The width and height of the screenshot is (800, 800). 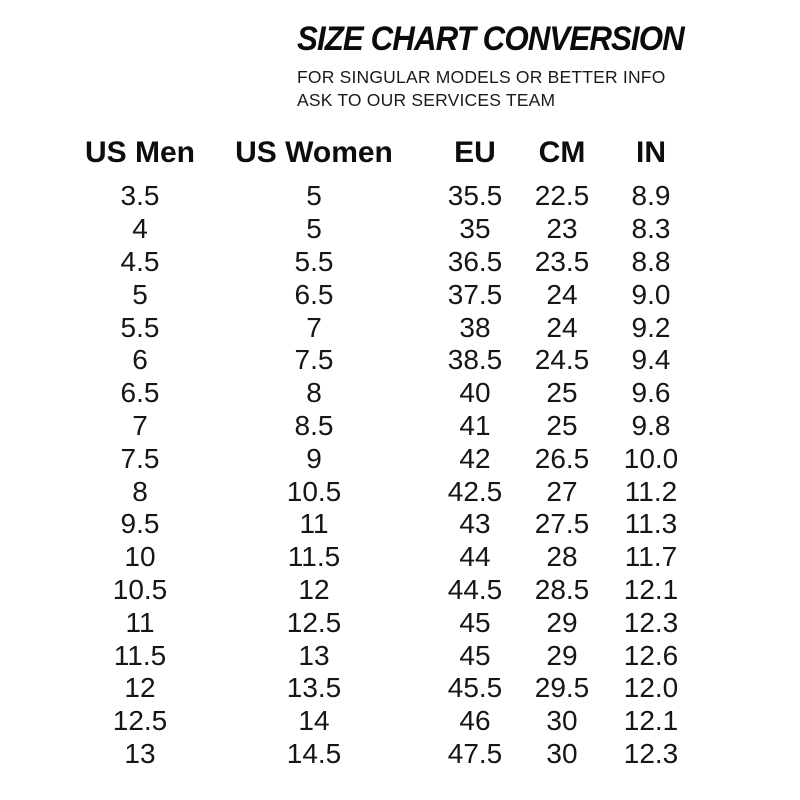 What do you see at coordinates (140, 524) in the screenshot?
I see `table-cell: 9.5` at bounding box center [140, 524].